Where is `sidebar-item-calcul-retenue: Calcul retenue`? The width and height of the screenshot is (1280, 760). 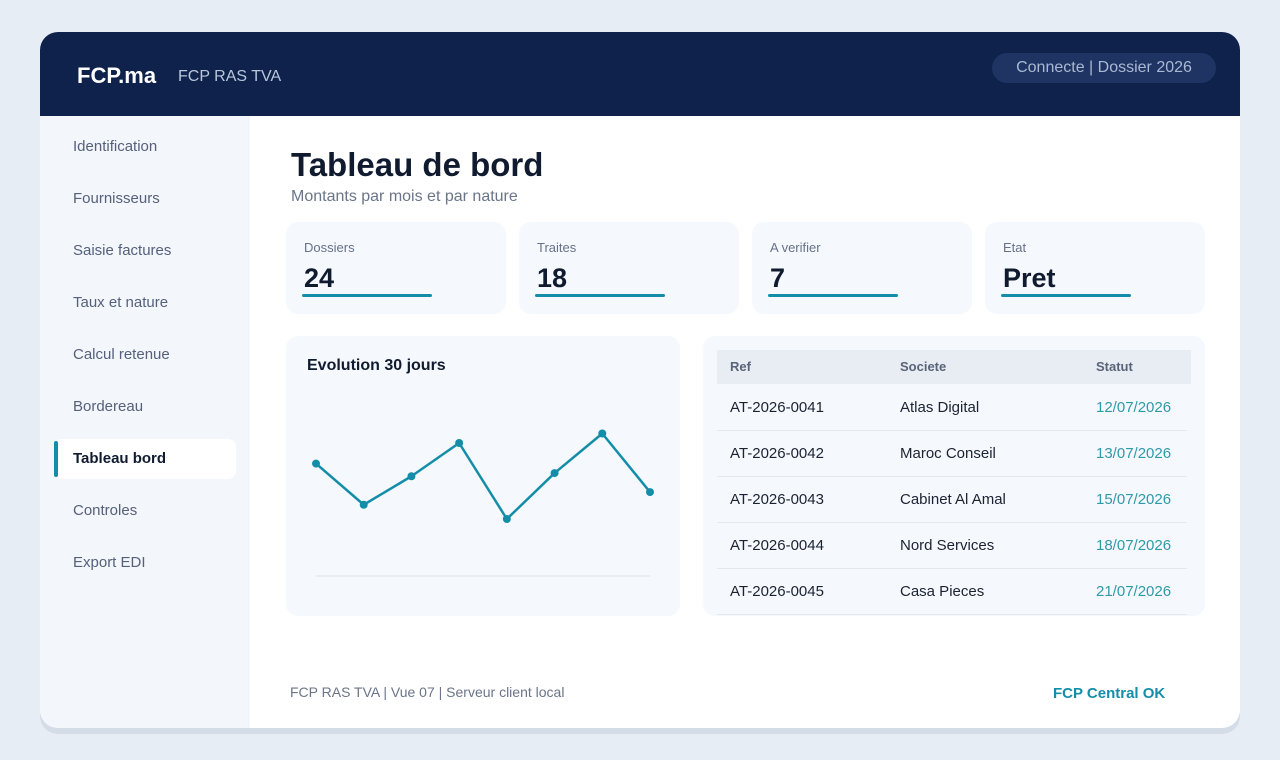 sidebar-item-calcul-retenue: Calcul retenue is located at coordinates (121, 354).